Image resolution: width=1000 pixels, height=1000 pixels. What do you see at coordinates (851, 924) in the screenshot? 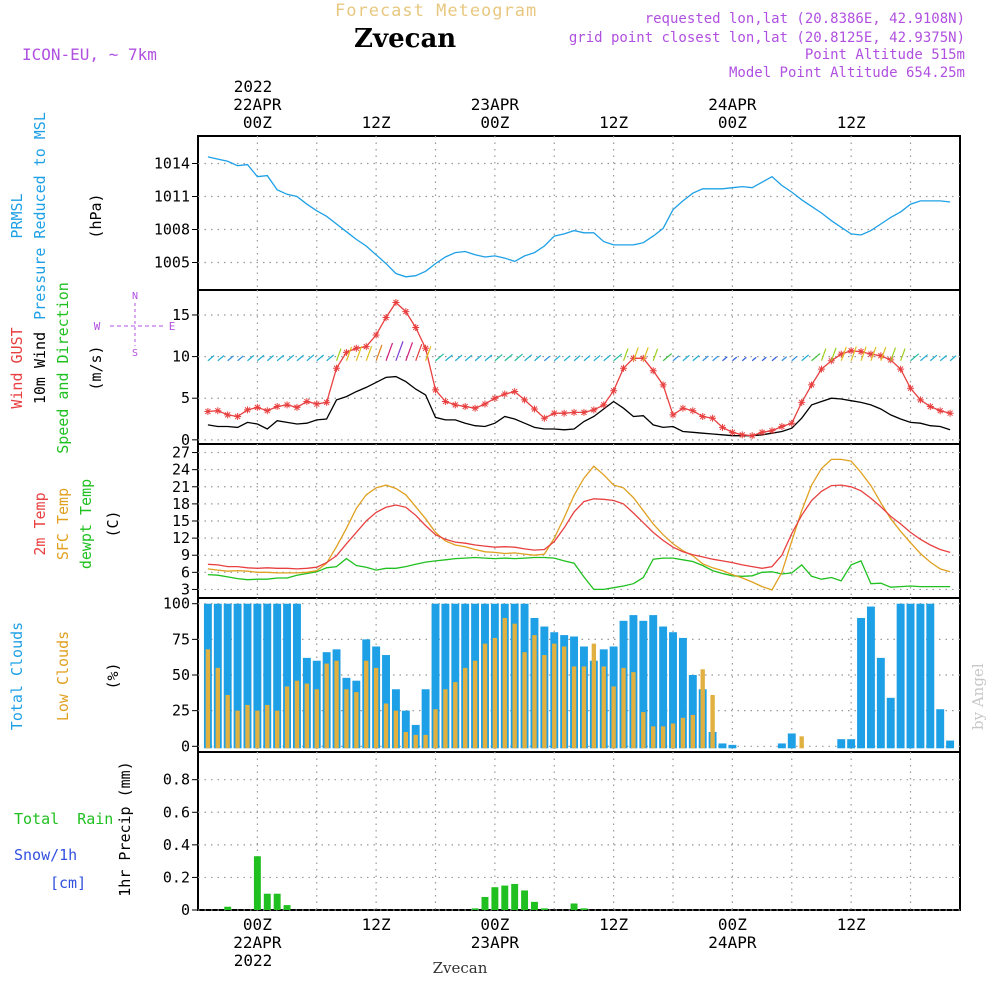
I see `bottom-time-label: 12Z` at bounding box center [851, 924].